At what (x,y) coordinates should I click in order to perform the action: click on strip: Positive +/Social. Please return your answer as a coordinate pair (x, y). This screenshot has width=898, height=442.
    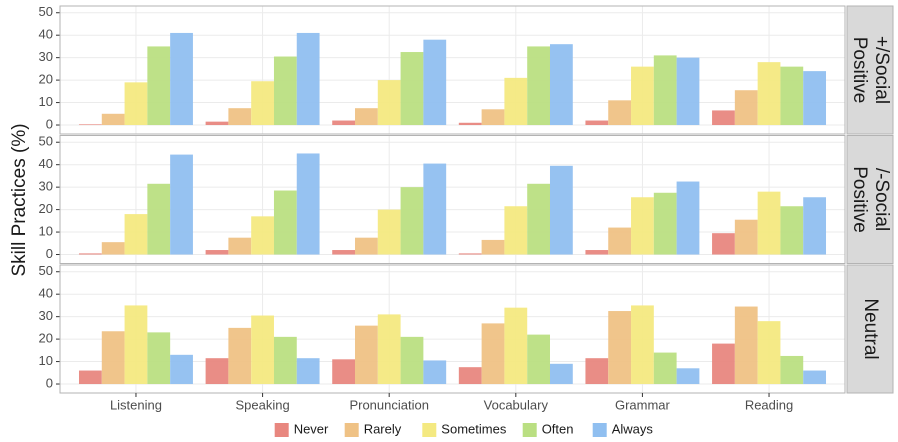
    Looking at the image, I should click on (870, 70).